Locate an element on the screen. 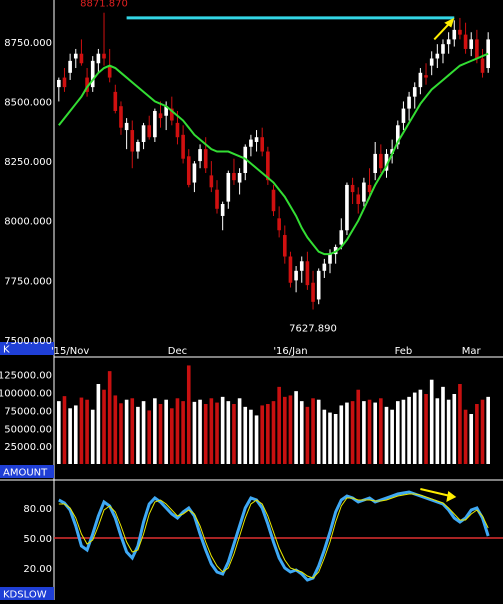  y-tick-label: 7750.000 is located at coordinates (28, 281).